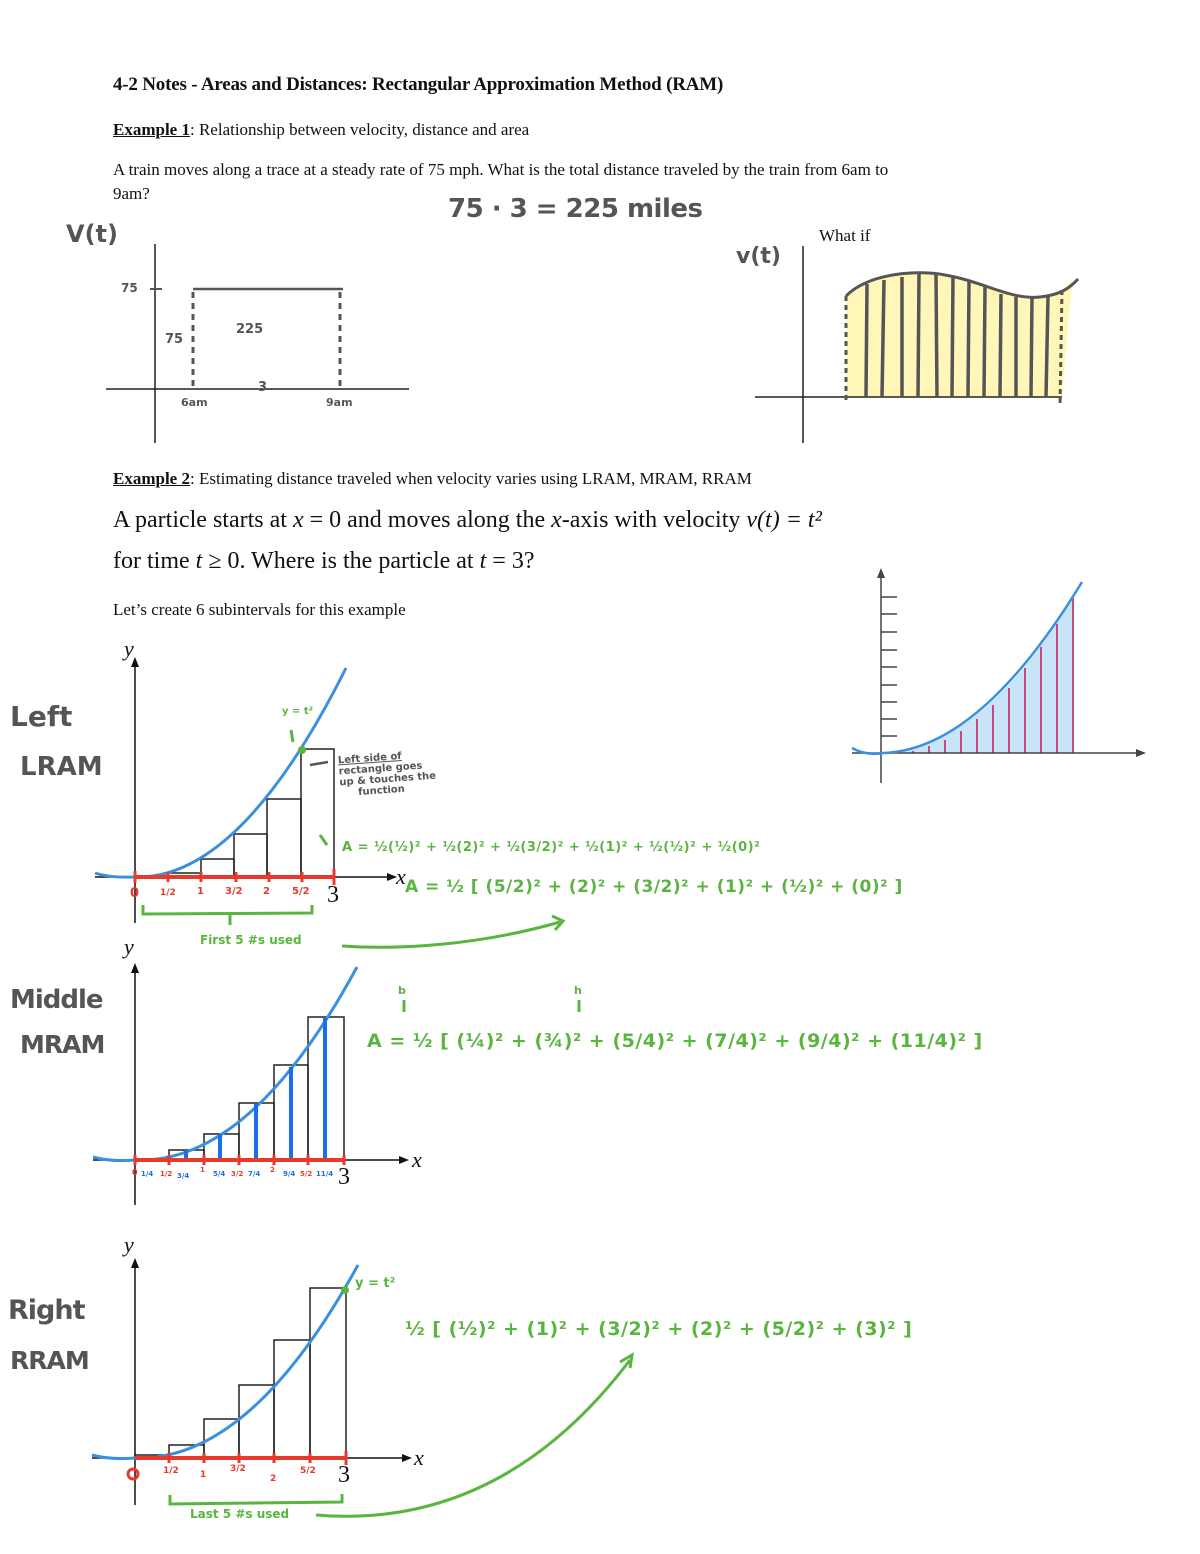 The height and width of the screenshot is (1554, 1200). I want to click on graph1-x-end: 9am, so click(339, 402).